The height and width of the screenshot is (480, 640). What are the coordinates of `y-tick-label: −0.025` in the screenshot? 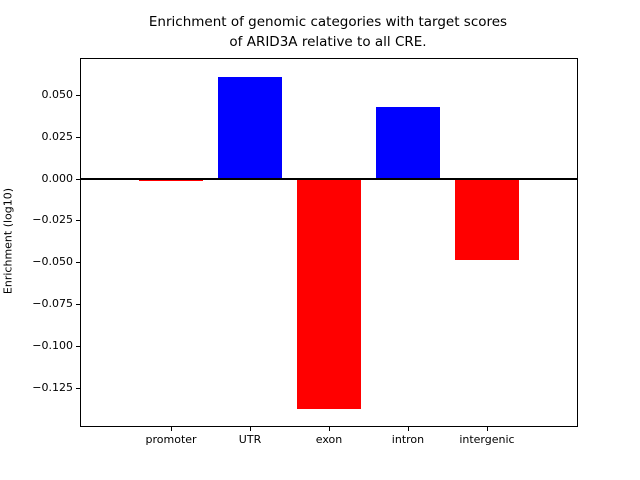 It's located at (52, 220).